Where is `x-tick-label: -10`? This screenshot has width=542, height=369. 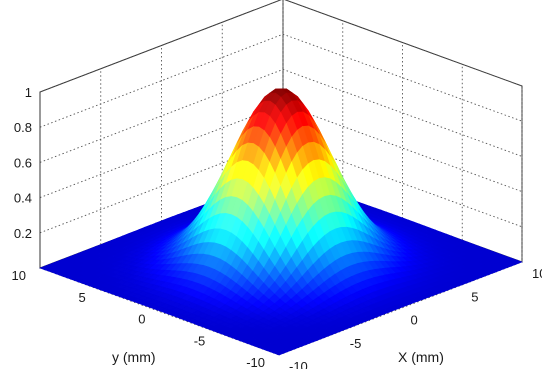 x-tick-label: -10 is located at coordinates (298, 364).